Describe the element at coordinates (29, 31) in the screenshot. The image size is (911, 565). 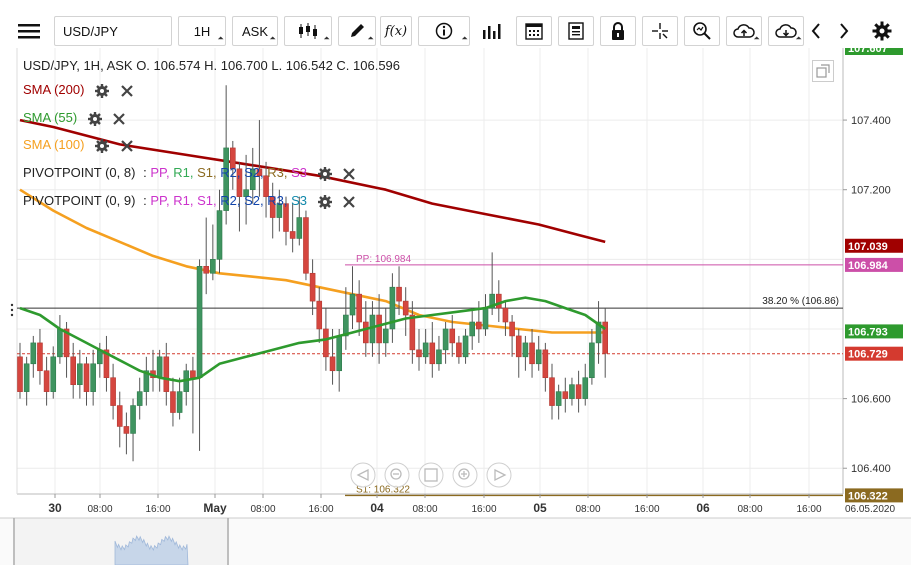
I see `menu-button` at that location.